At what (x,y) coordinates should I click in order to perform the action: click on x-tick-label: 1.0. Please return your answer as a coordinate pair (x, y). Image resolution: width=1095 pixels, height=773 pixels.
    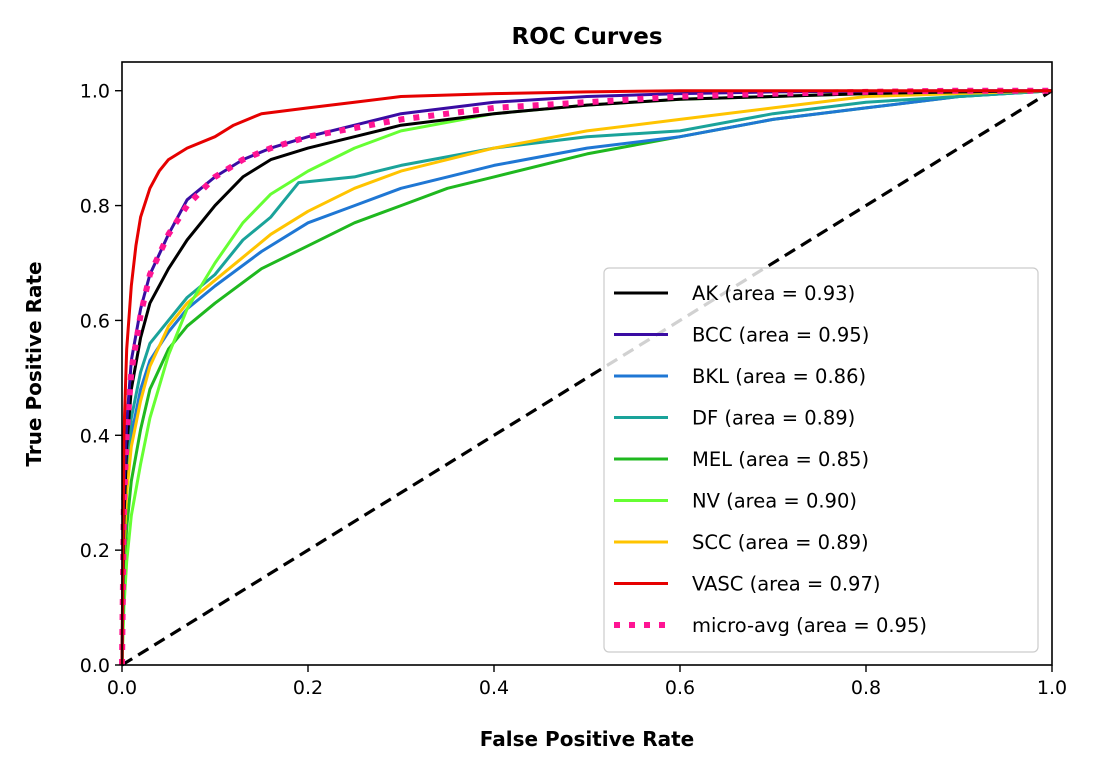
    Looking at the image, I should click on (1052, 688).